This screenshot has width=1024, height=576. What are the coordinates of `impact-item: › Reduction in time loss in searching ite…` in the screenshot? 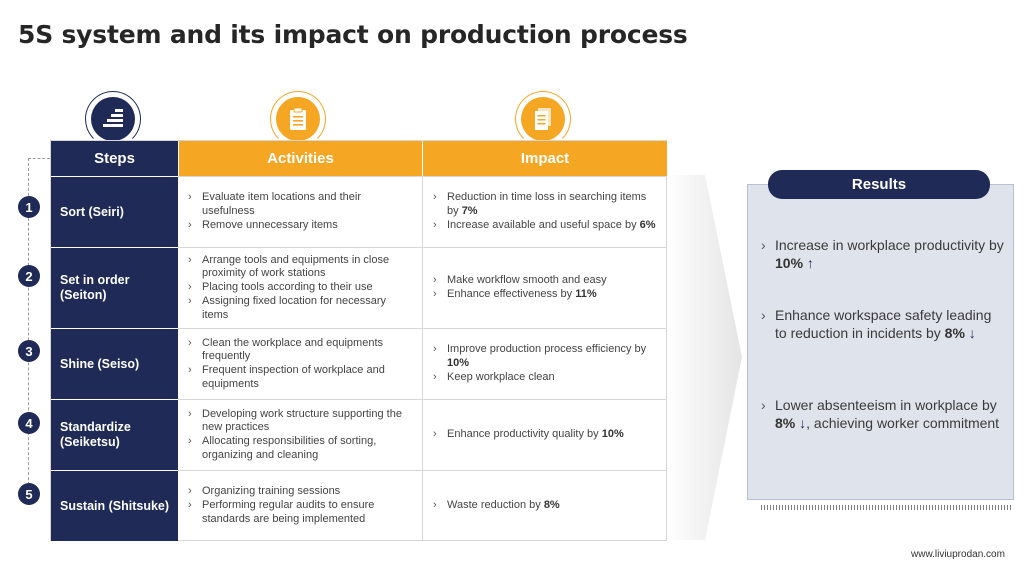 It's located at (546, 205).